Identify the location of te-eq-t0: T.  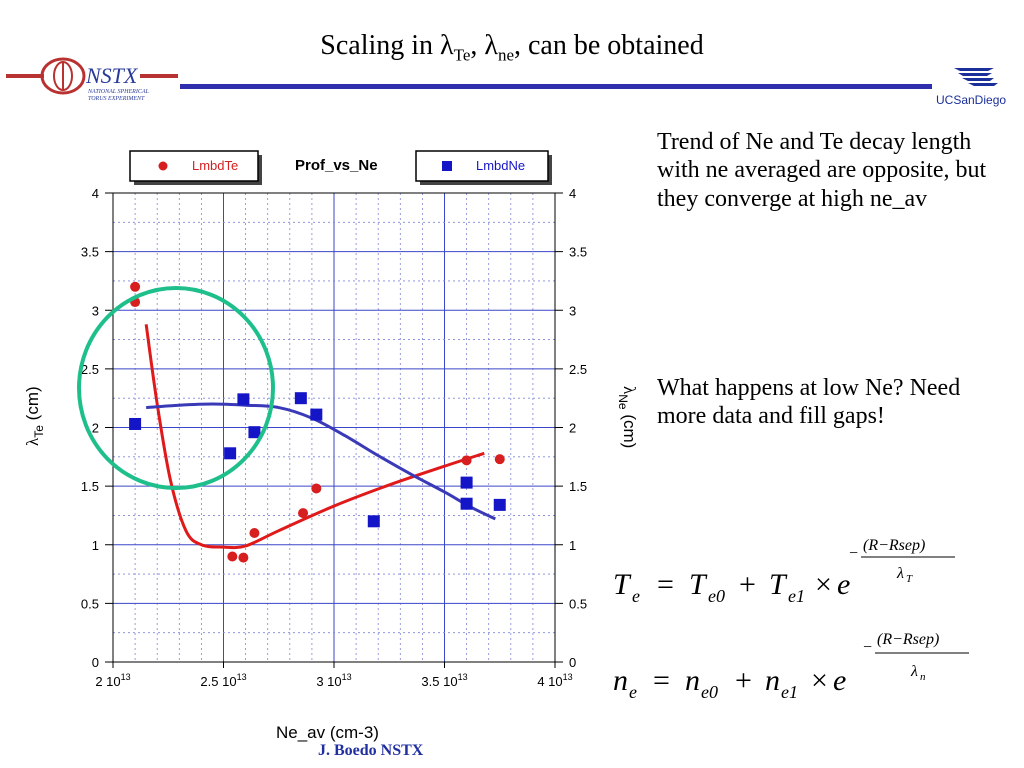
(698, 584).